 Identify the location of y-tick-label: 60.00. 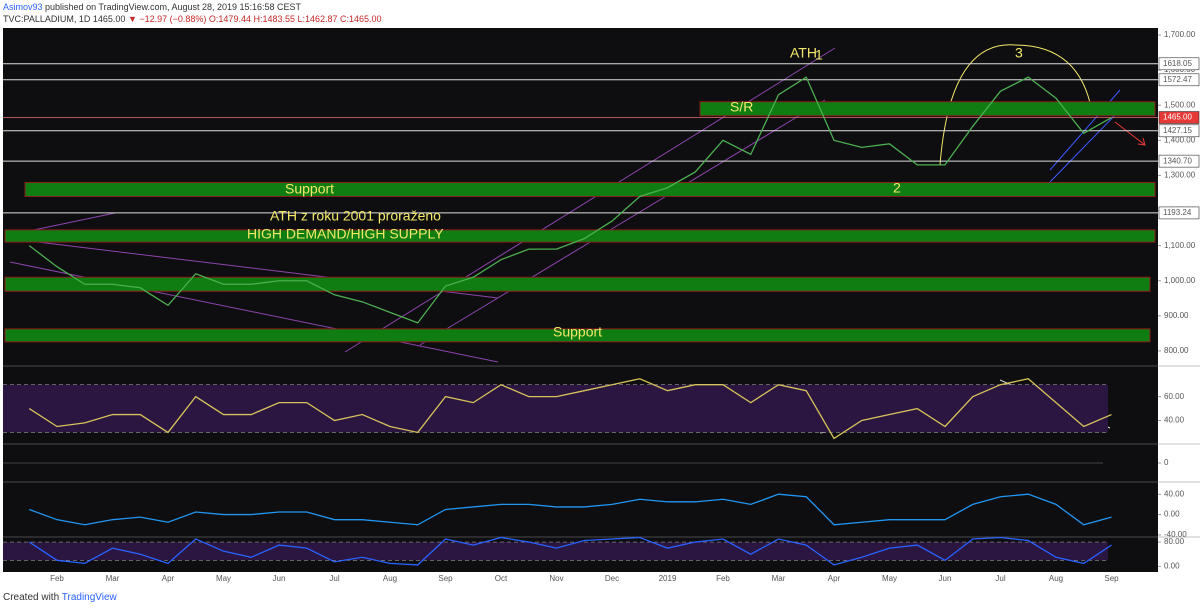
(1174, 396).